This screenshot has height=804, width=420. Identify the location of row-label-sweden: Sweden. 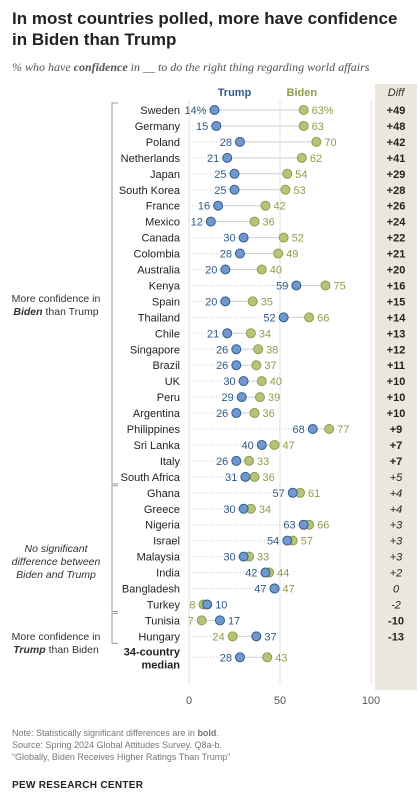
(160, 111).